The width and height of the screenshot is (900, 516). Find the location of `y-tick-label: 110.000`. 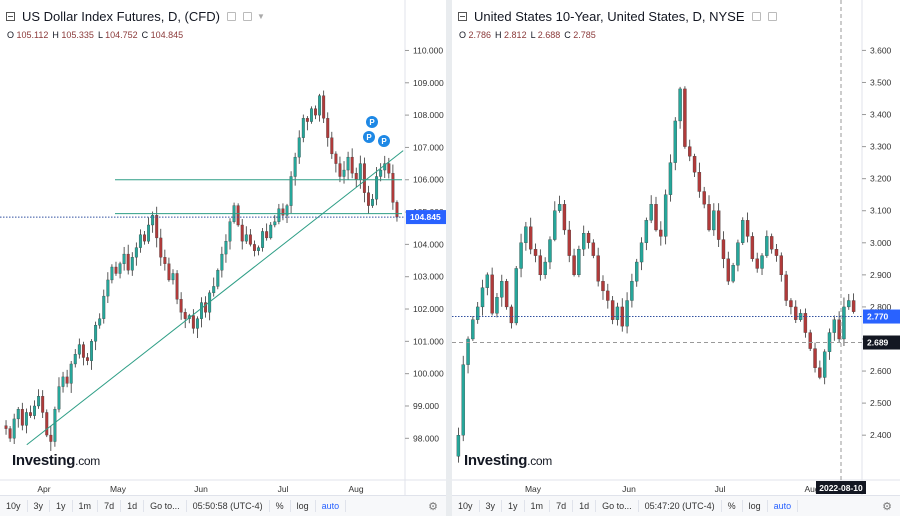

y-tick-label: 110.000 is located at coordinates (428, 50).